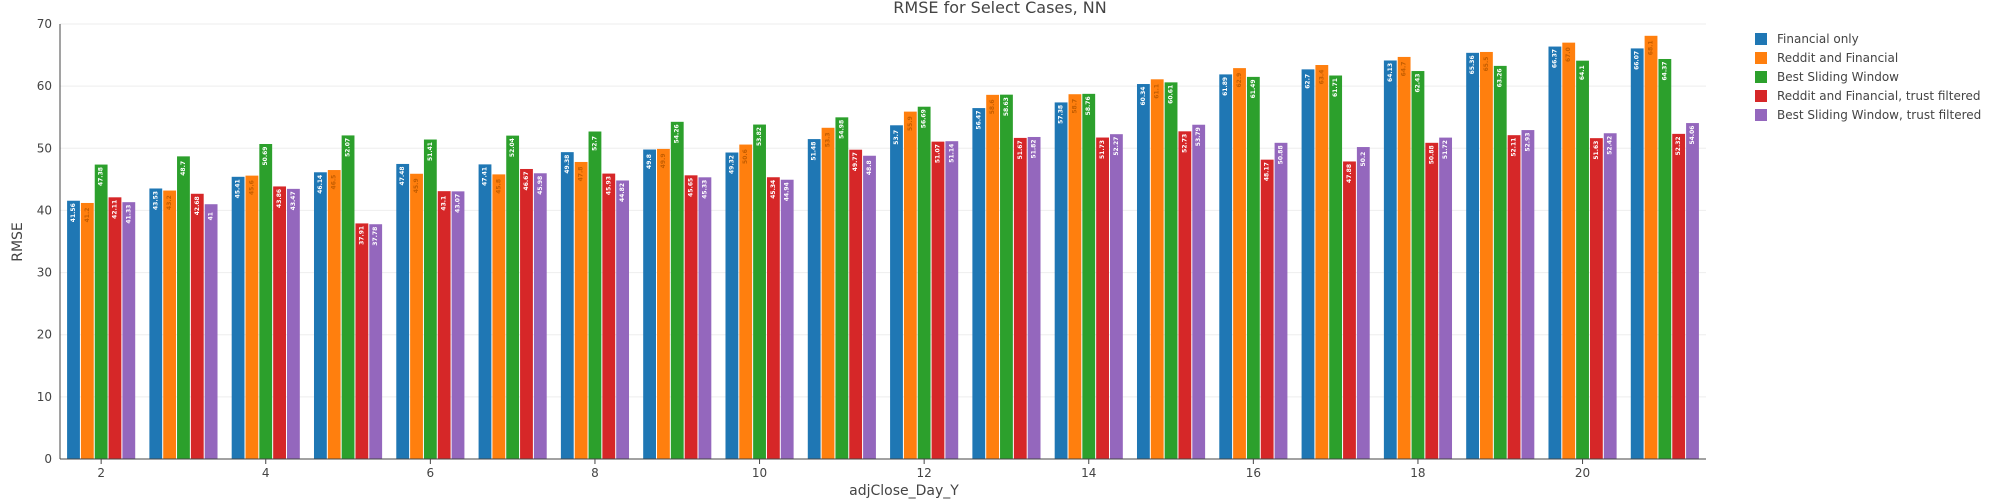 The height and width of the screenshot is (504, 2000). Describe the element at coordinates (1322, 262) in the screenshot. I see `bar-s1-x17` at that location.